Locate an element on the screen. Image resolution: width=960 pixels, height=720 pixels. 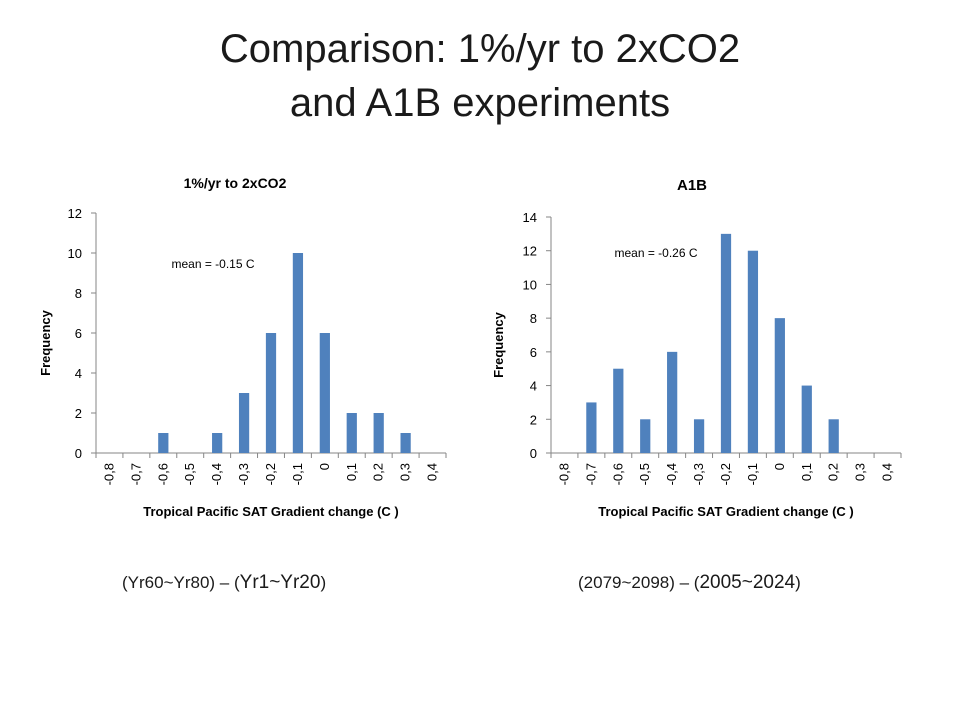
chart1-y-tick-label: 10 is located at coordinates (75, 253).